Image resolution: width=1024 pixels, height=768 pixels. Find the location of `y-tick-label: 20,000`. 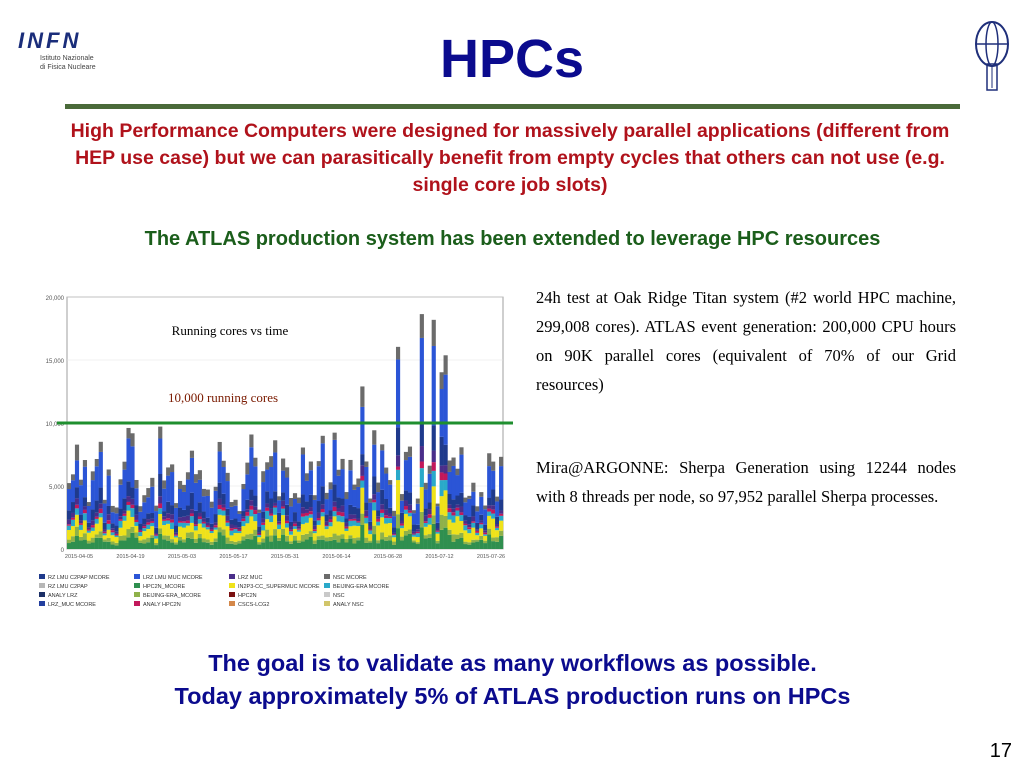

y-tick-label: 20,000 is located at coordinates (55, 299).